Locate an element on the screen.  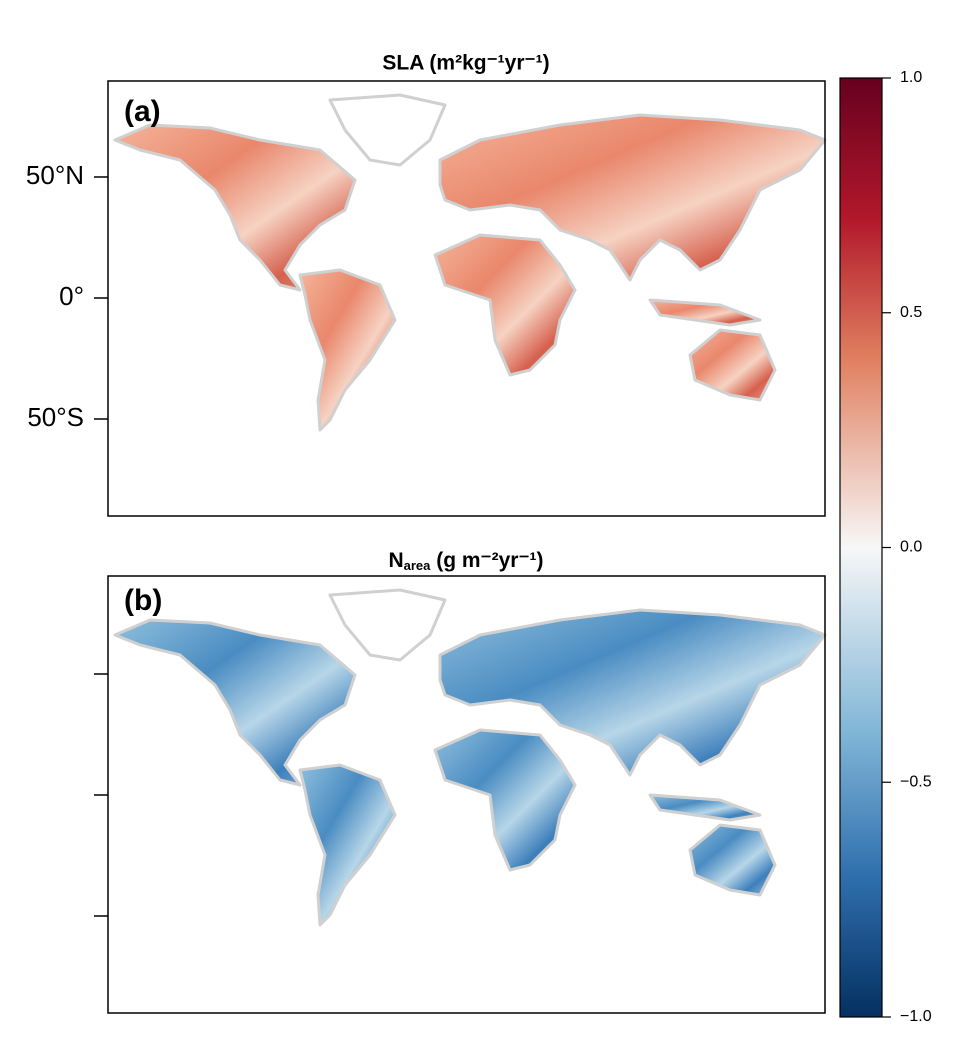
title-part: N is located at coordinates (395, 560).